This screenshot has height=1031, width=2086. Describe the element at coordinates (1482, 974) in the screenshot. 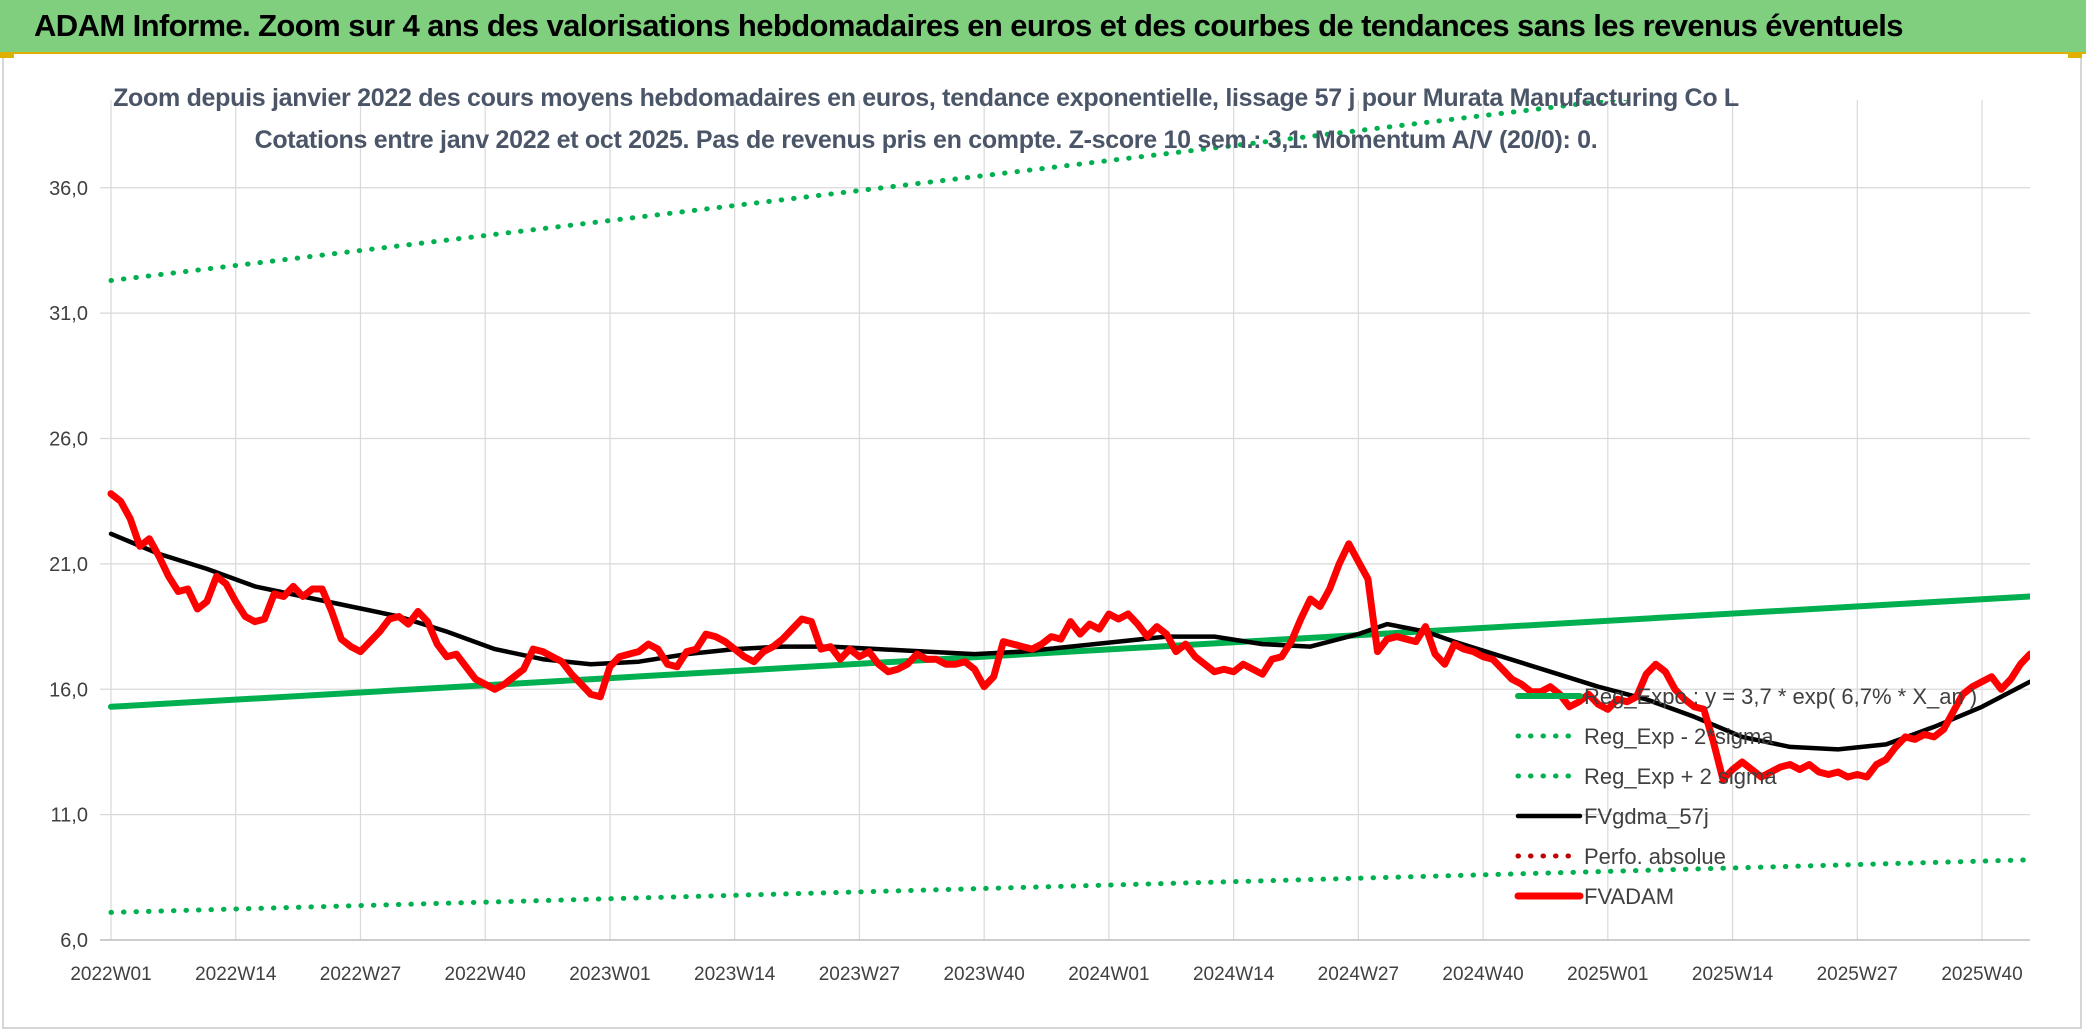

I see `x-tick-label: 2024W40` at that location.